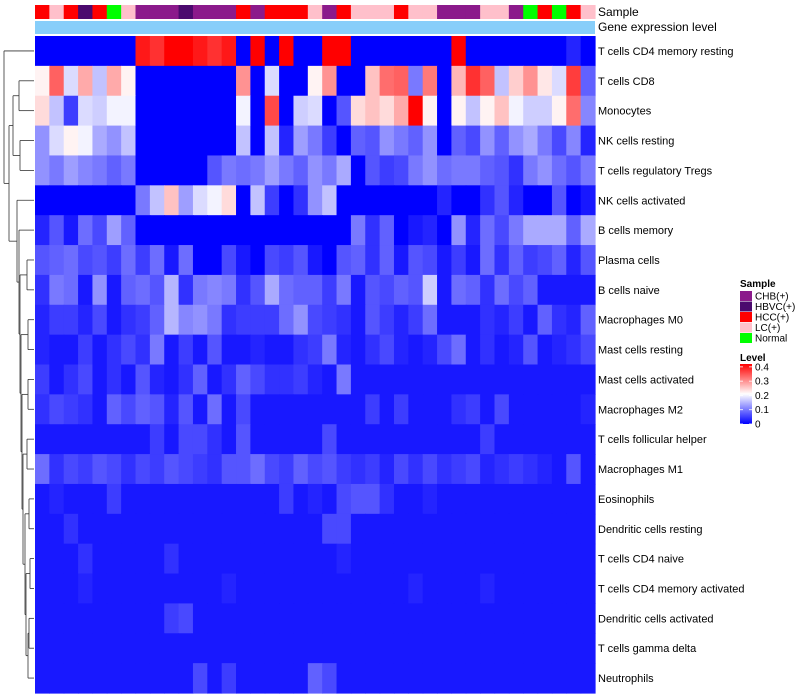  Describe the element at coordinates (640, 351) in the screenshot. I see `row-label: Mast cells resting` at that location.